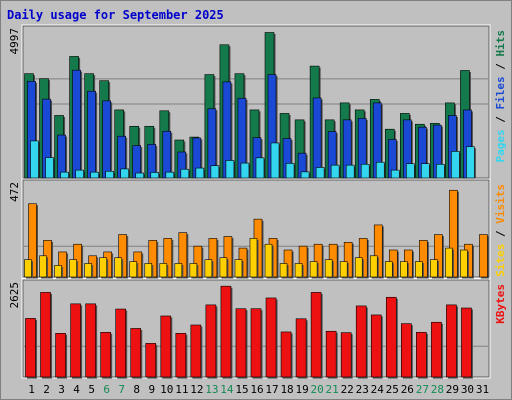  Describe the element at coordinates (407, 389) in the screenshot. I see `x-tick-label-26: 26` at that location.